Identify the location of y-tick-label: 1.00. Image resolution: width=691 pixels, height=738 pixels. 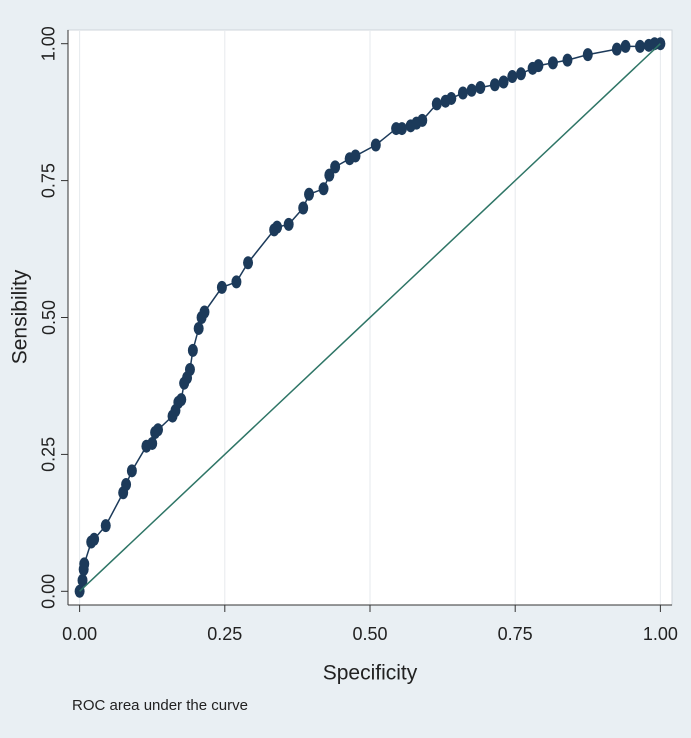
(49, 43).